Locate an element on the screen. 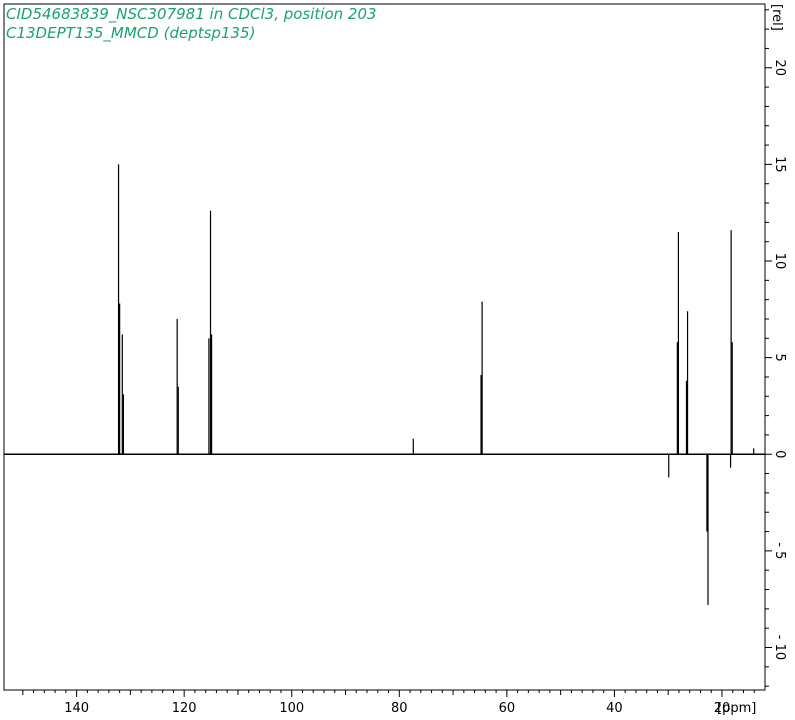 This screenshot has width=795, height=720. y-axis: [rel] 20 15 10 5 0 - 5 - 10 is located at coordinates (776, 345).